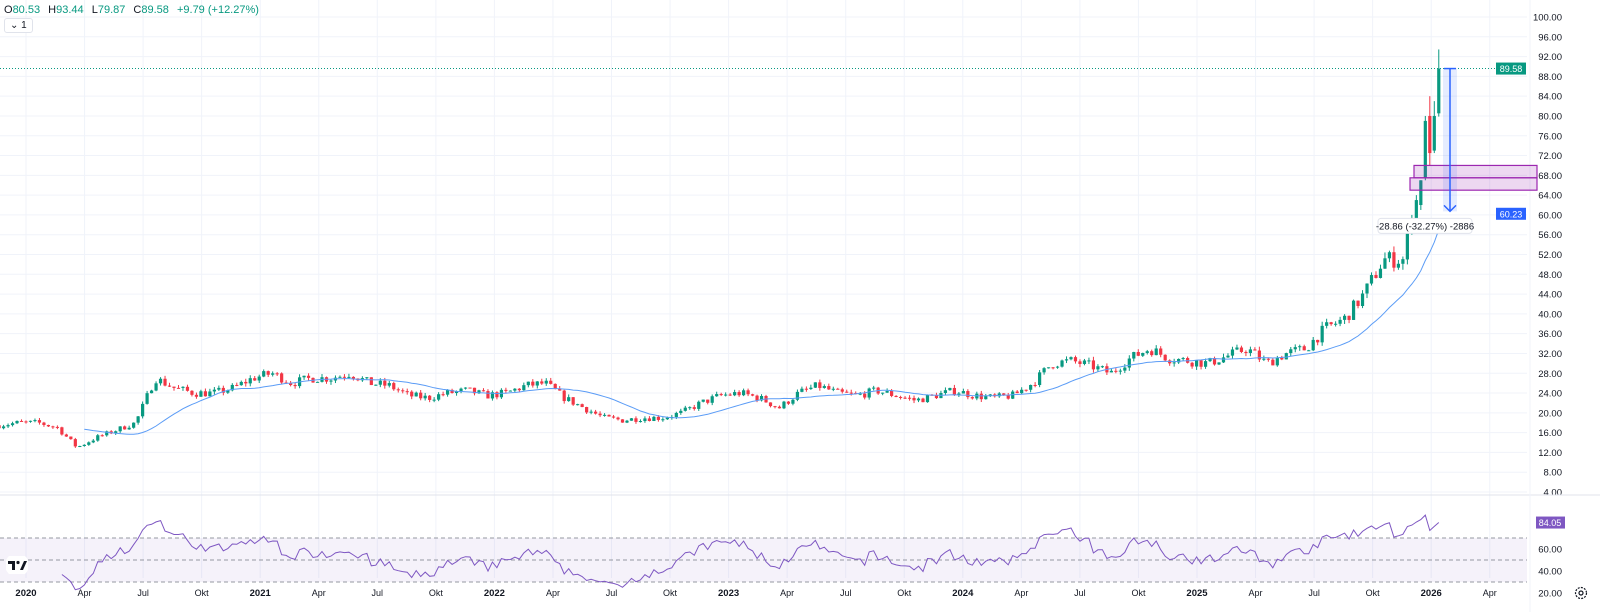 This screenshot has width=1600, height=612. I want to click on price-axis-label: 72.00, so click(1550, 156).